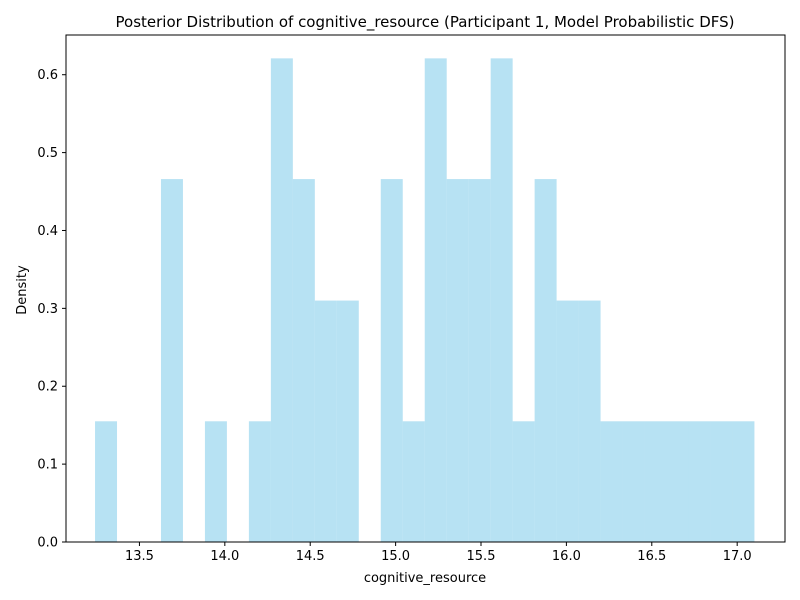  Describe the element at coordinates (651, 556) in the screenshot. I see `x-tick-label: 16.5` at that location.